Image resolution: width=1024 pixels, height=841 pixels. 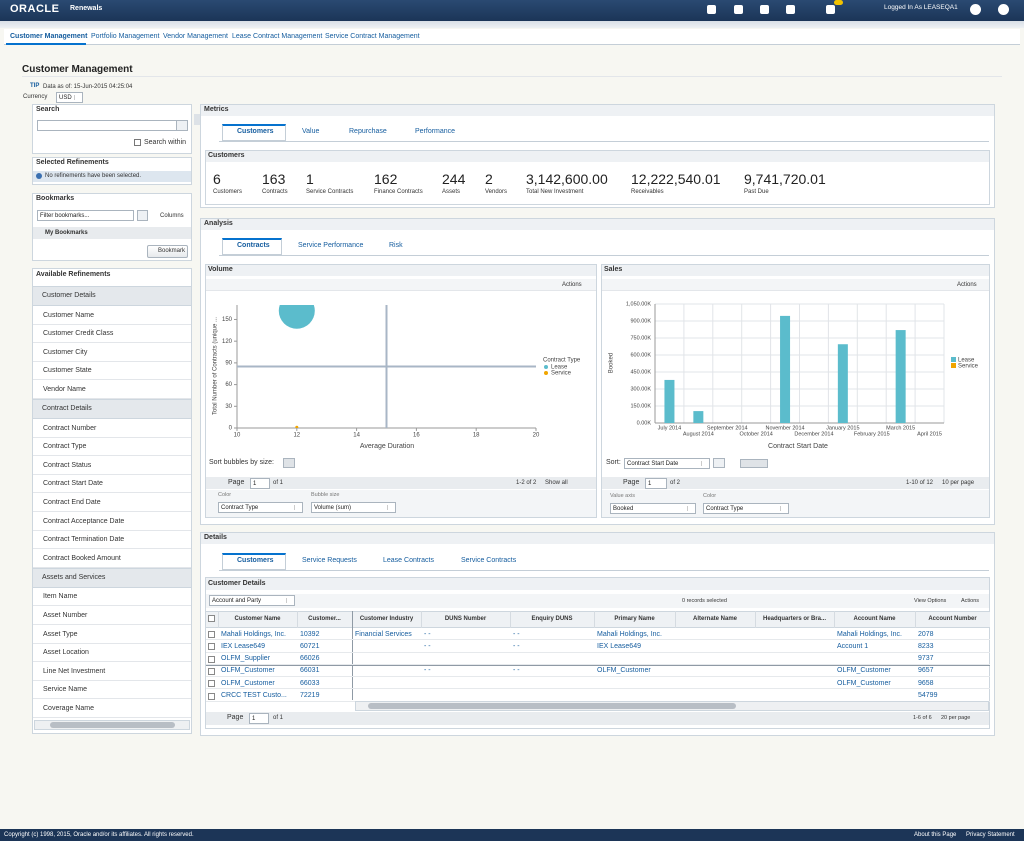 I want to click on currency-select, so click(x=69, y=97).